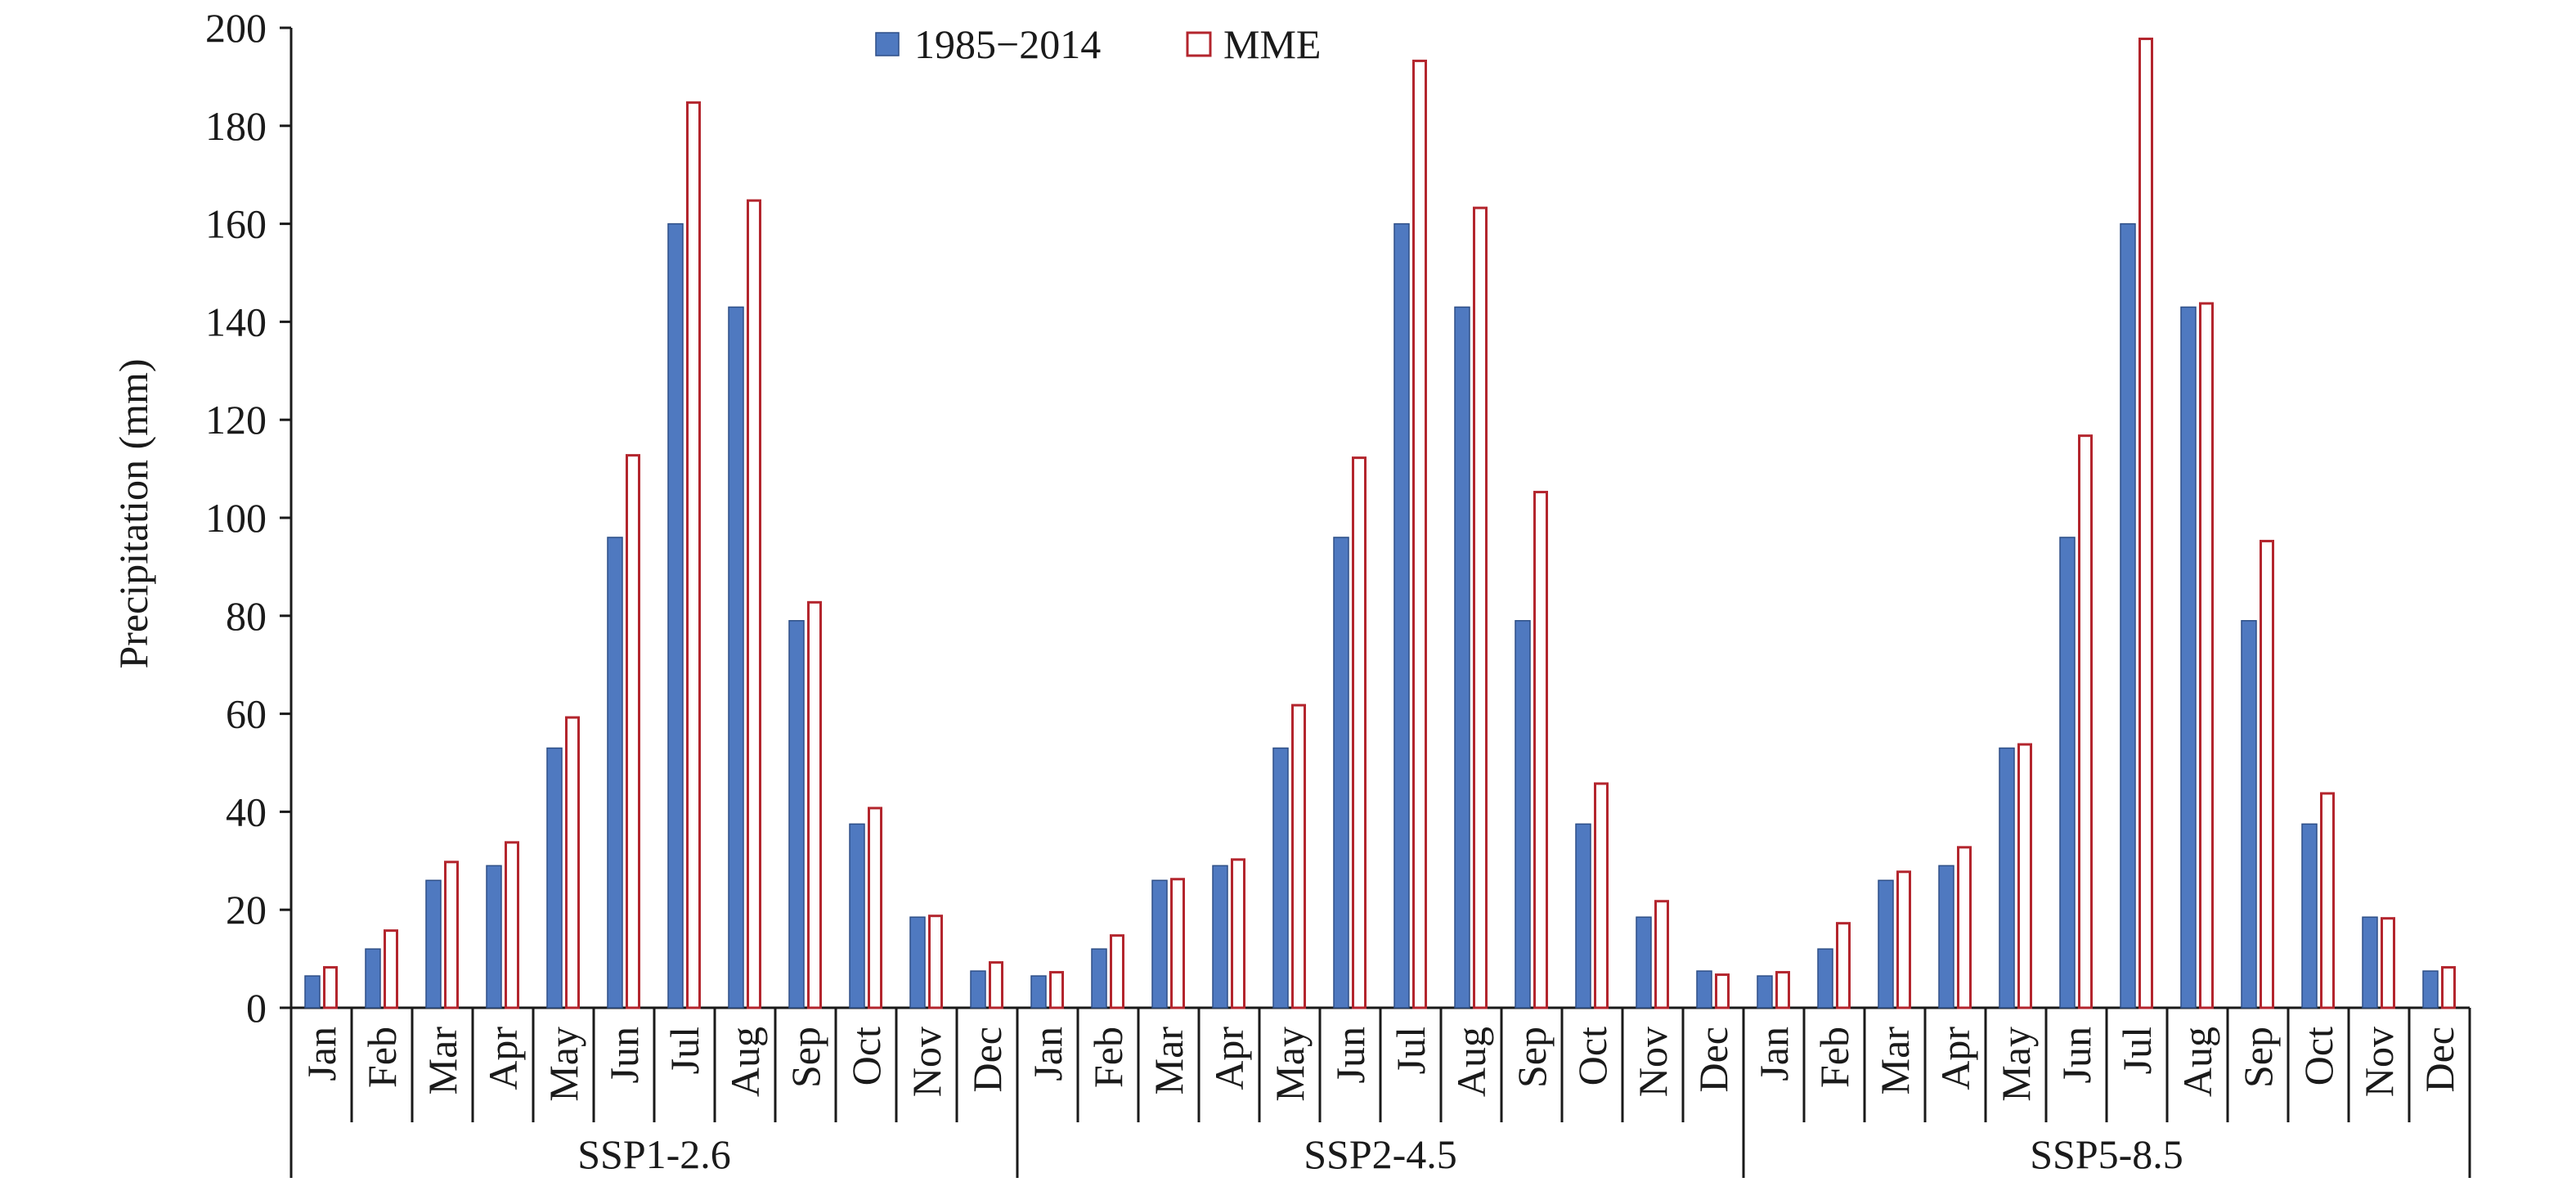  What do you see at coordinates (236, 224) in the screenshot?
I see `y-tick-label: 160` at bounding box center [236, 224].